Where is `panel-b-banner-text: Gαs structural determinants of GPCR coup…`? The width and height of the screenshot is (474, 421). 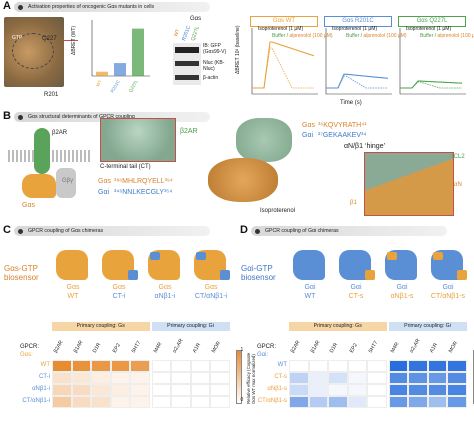
panel-b-banner-text: Gαs structural determinants of GPCR coup… is located at coordinates (81, 117).